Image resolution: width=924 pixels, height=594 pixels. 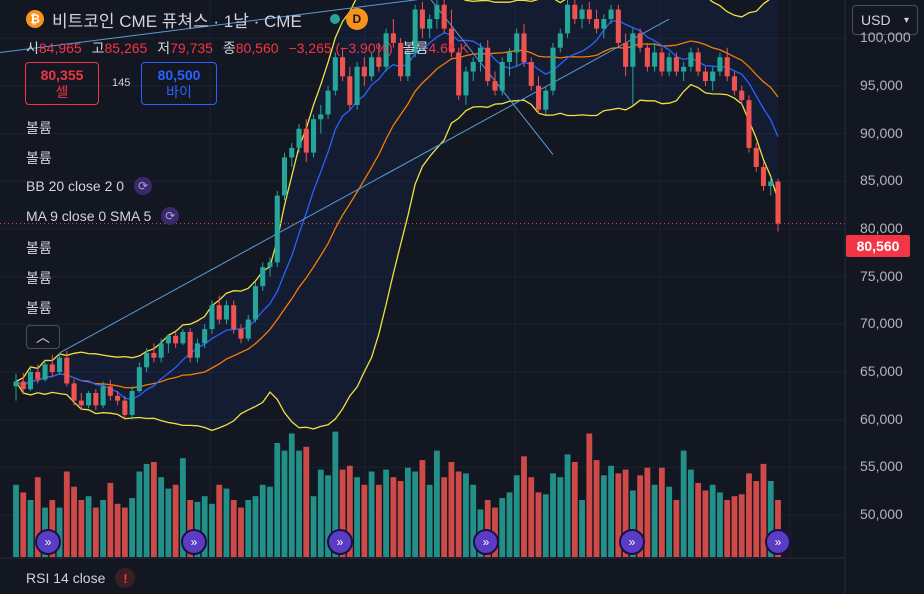 What do you see at coordinates (39, 158) in the screenshot?
I see `legend-volume-2: 볼륨` at bounding box center [39, 158].